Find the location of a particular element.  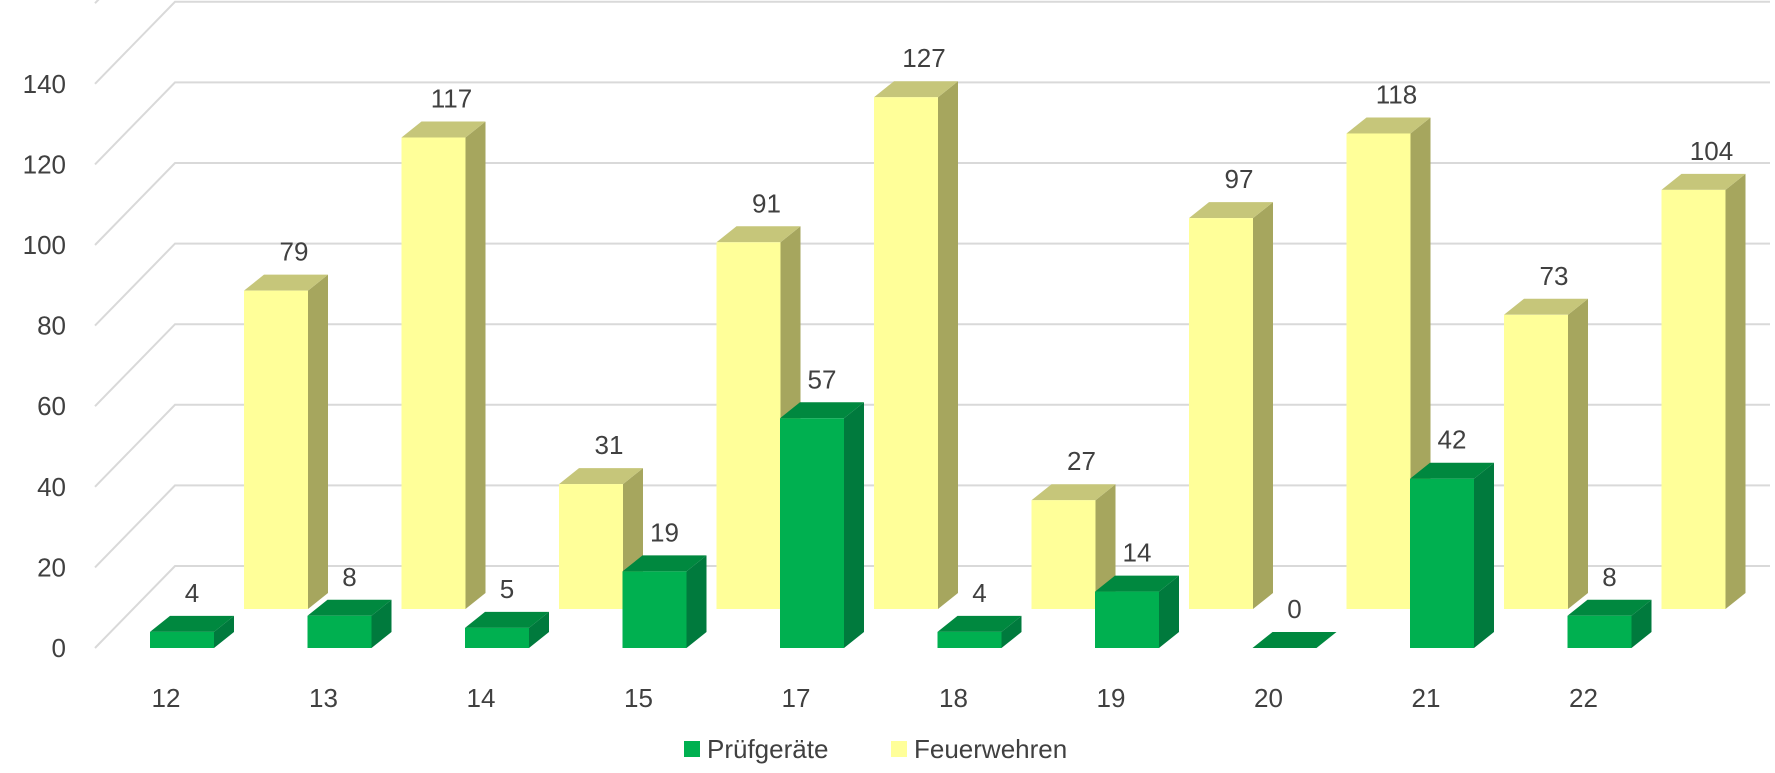

data-label-pruefgeraete: 5 is located at coordinates (507, 589).